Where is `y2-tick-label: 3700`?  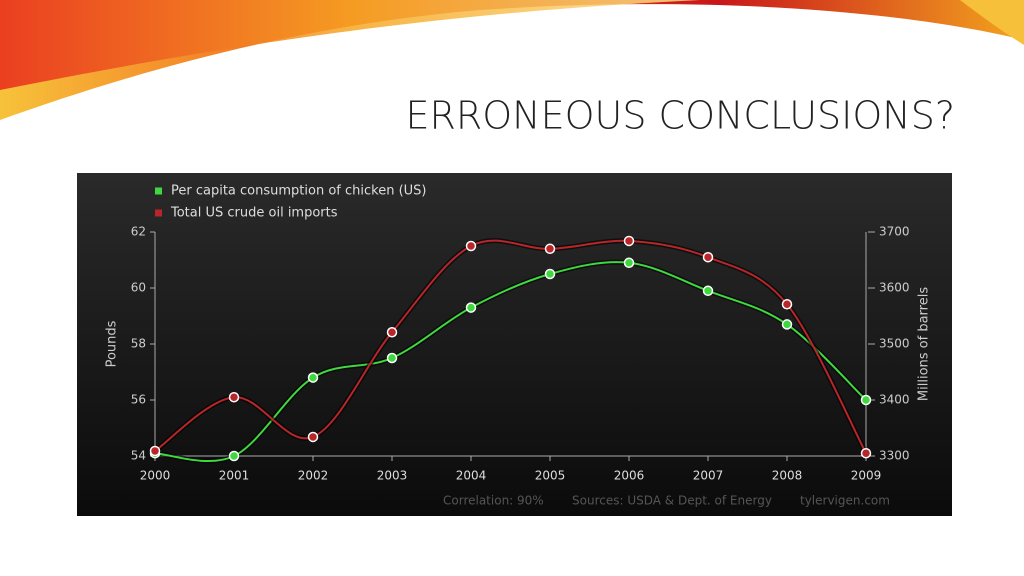 y2-tick-label: 3700 is located at coordinates (894, 232).